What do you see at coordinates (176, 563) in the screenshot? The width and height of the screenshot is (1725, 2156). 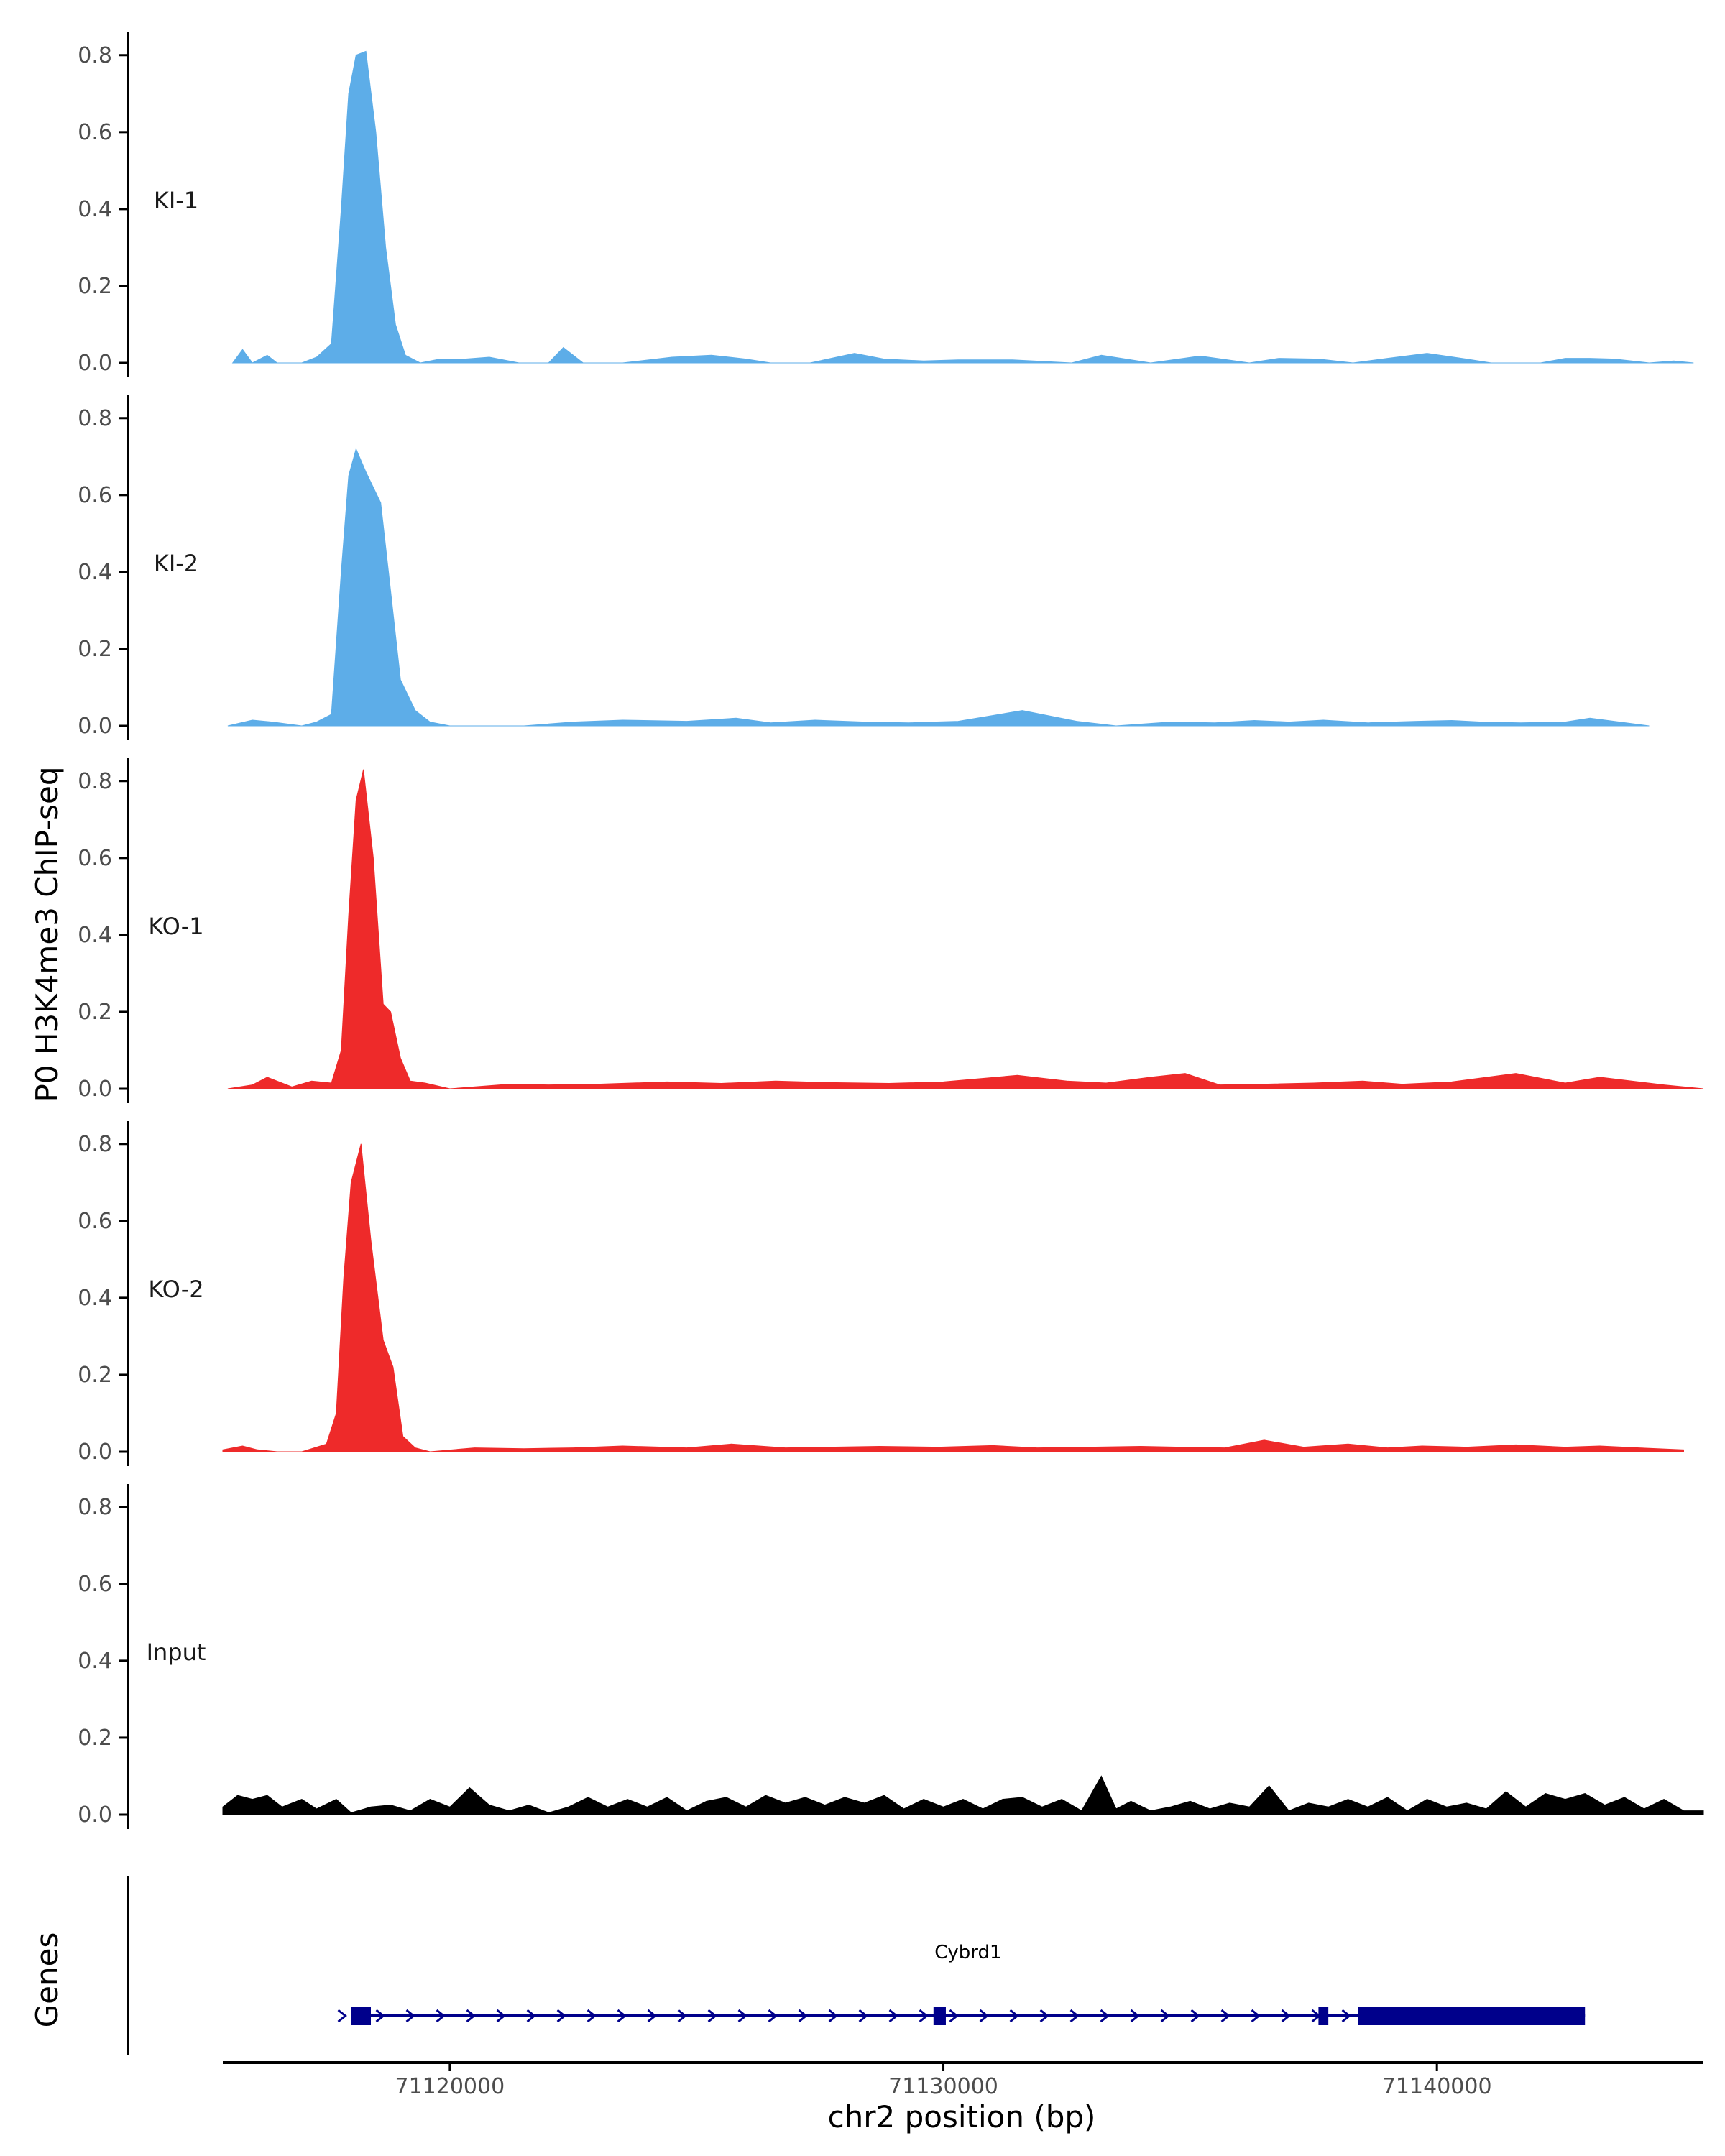 I see `track-label: KI-2` at bounding box center [176, 563].